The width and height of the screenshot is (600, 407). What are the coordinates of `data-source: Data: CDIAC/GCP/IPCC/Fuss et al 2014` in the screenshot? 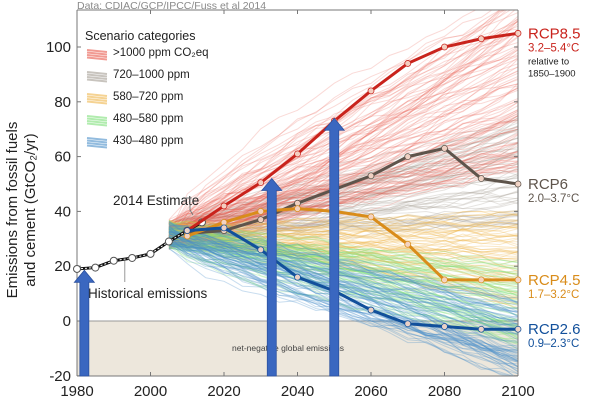 It's located at (171, 6).